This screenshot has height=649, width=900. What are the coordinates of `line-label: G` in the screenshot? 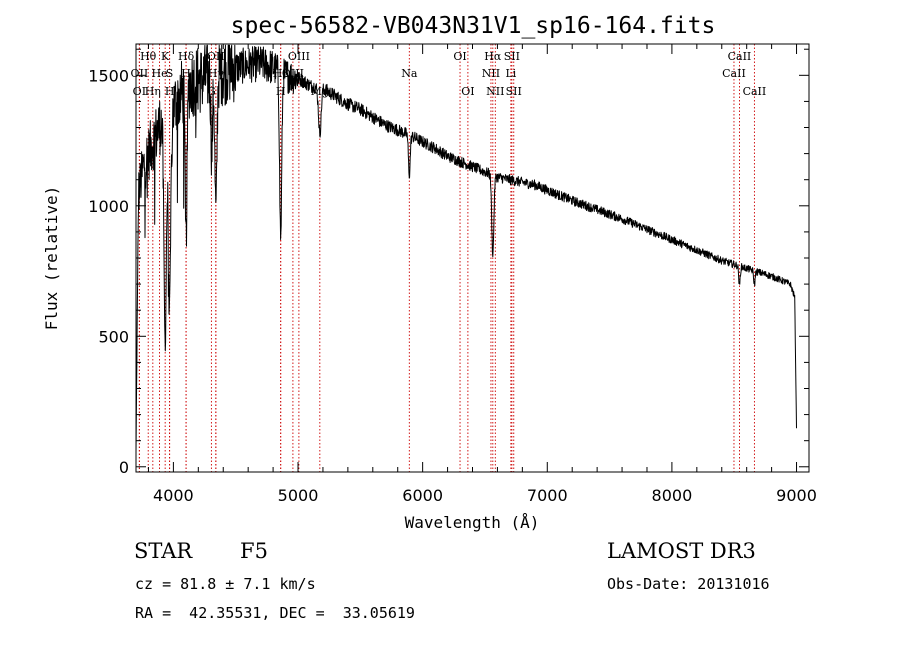 It's located at (211, 91).